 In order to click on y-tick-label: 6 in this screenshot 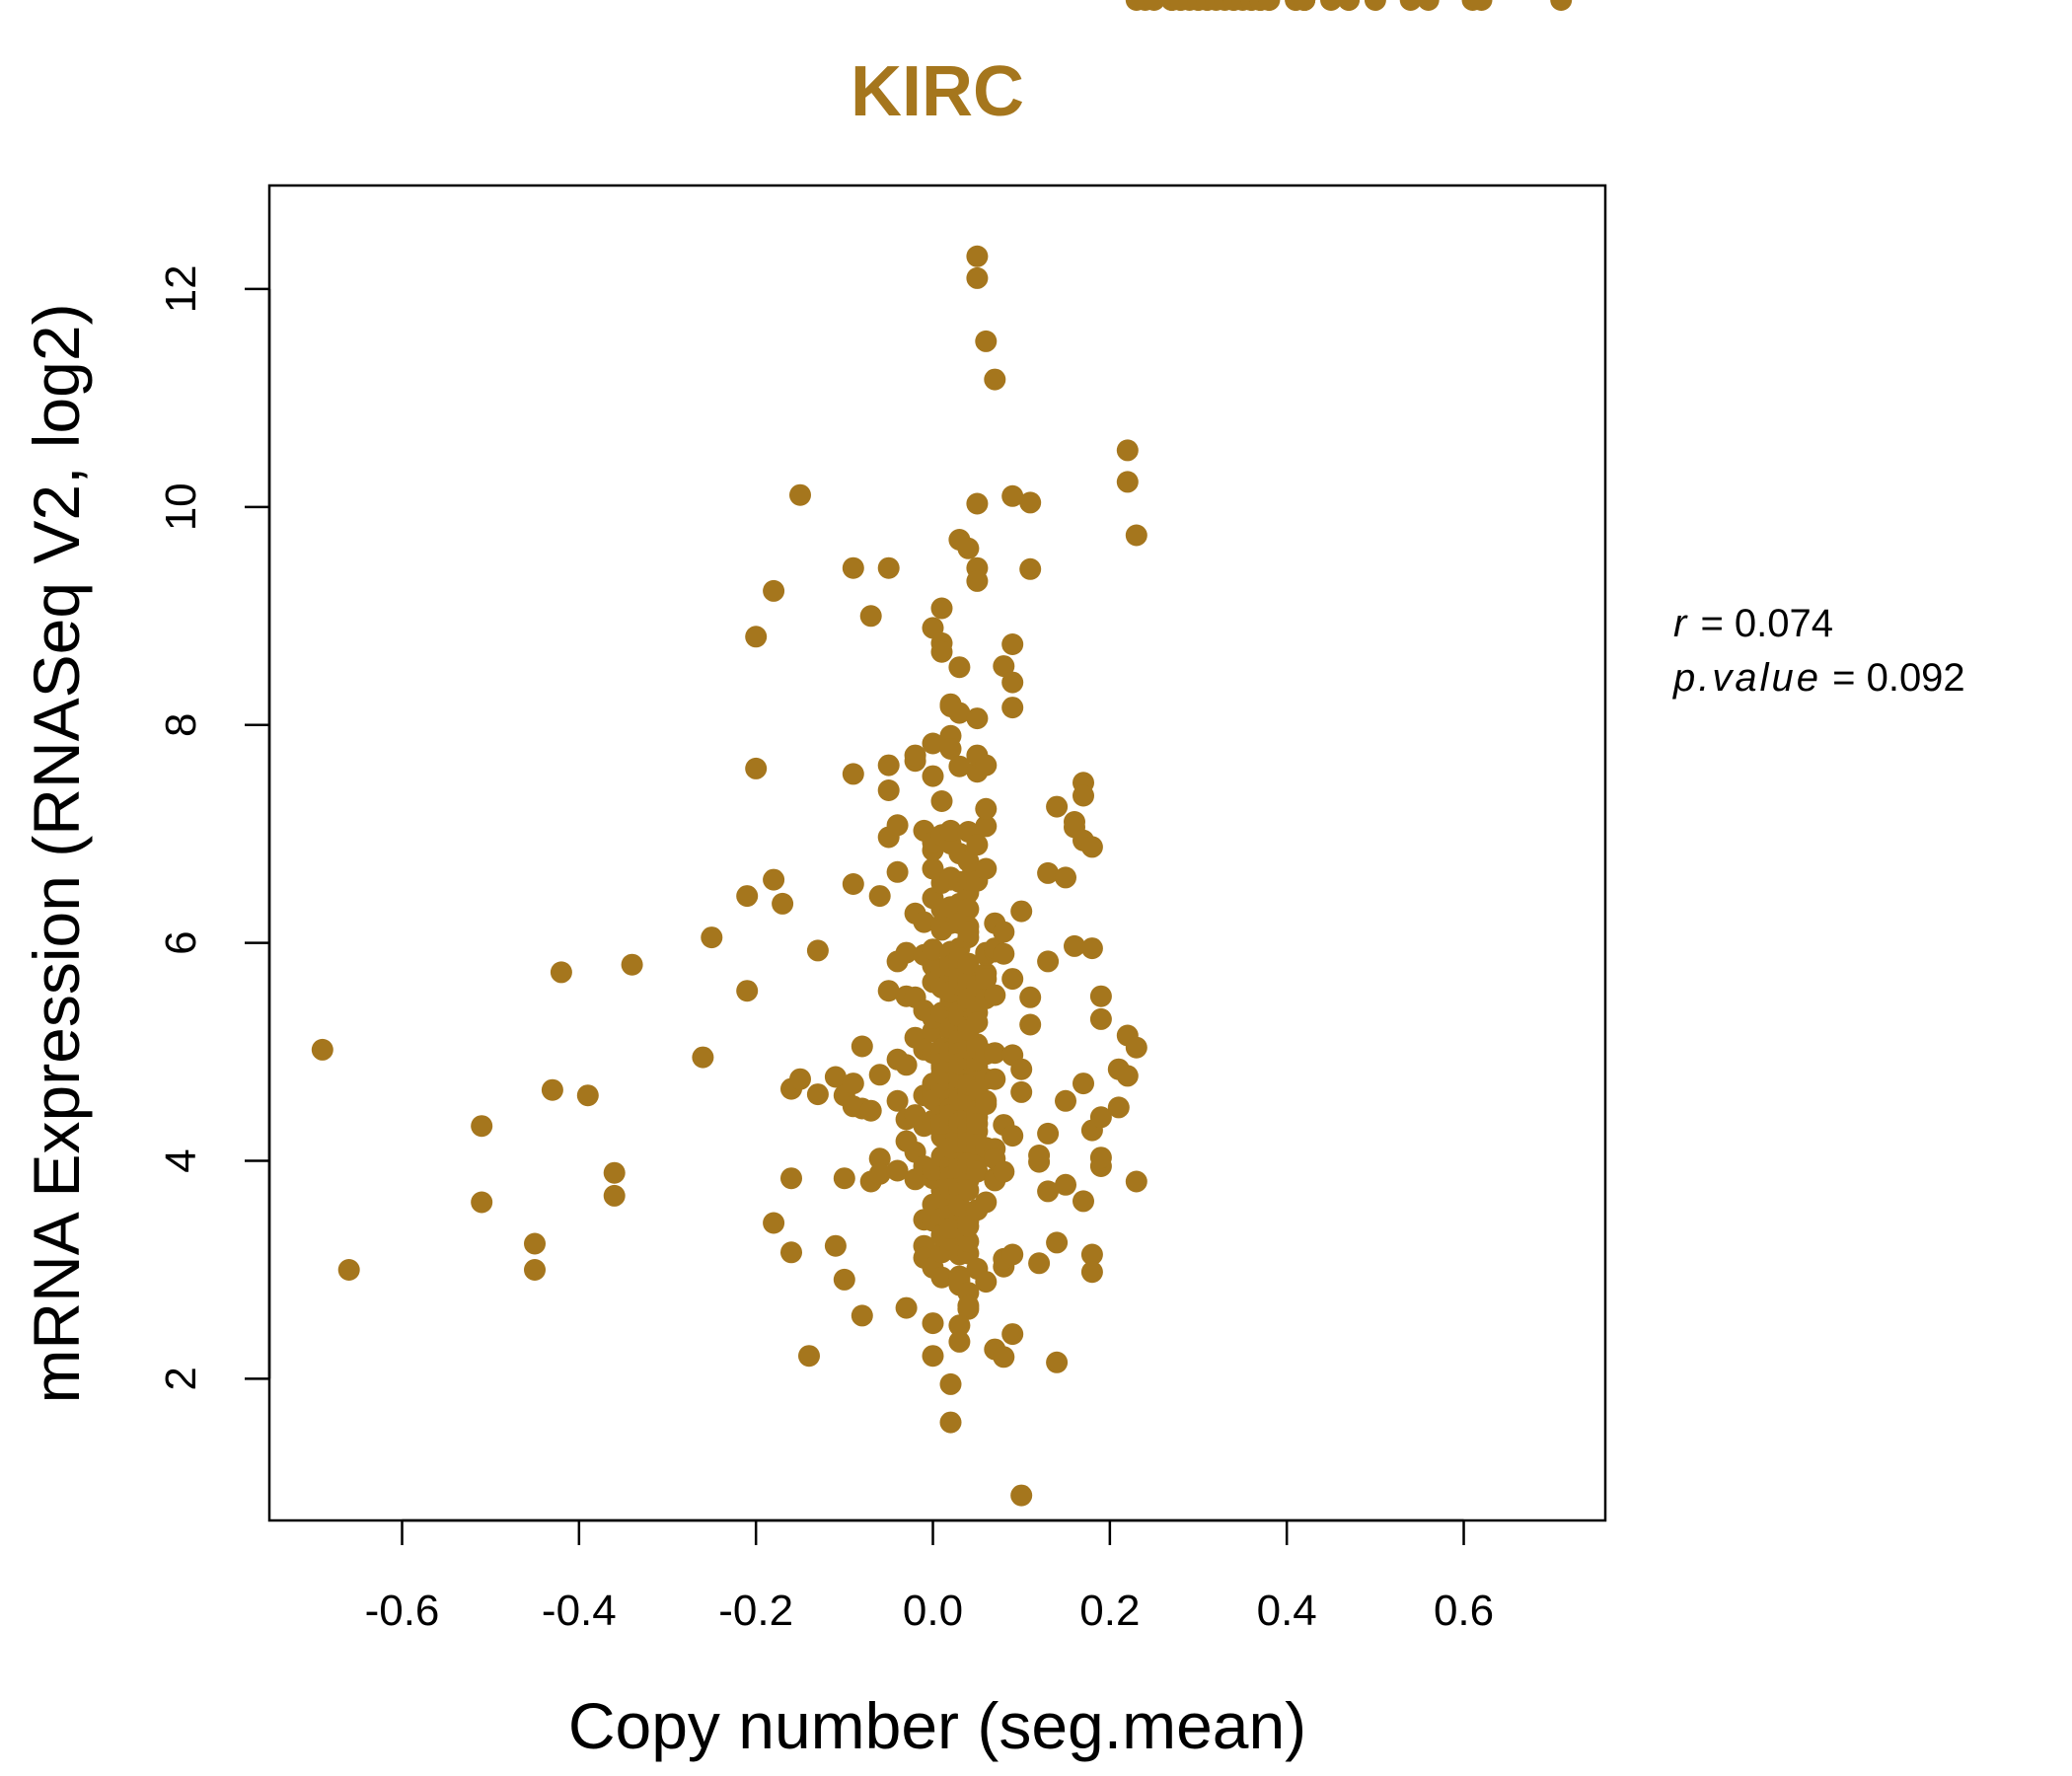, I will do `click(181, 942)`.